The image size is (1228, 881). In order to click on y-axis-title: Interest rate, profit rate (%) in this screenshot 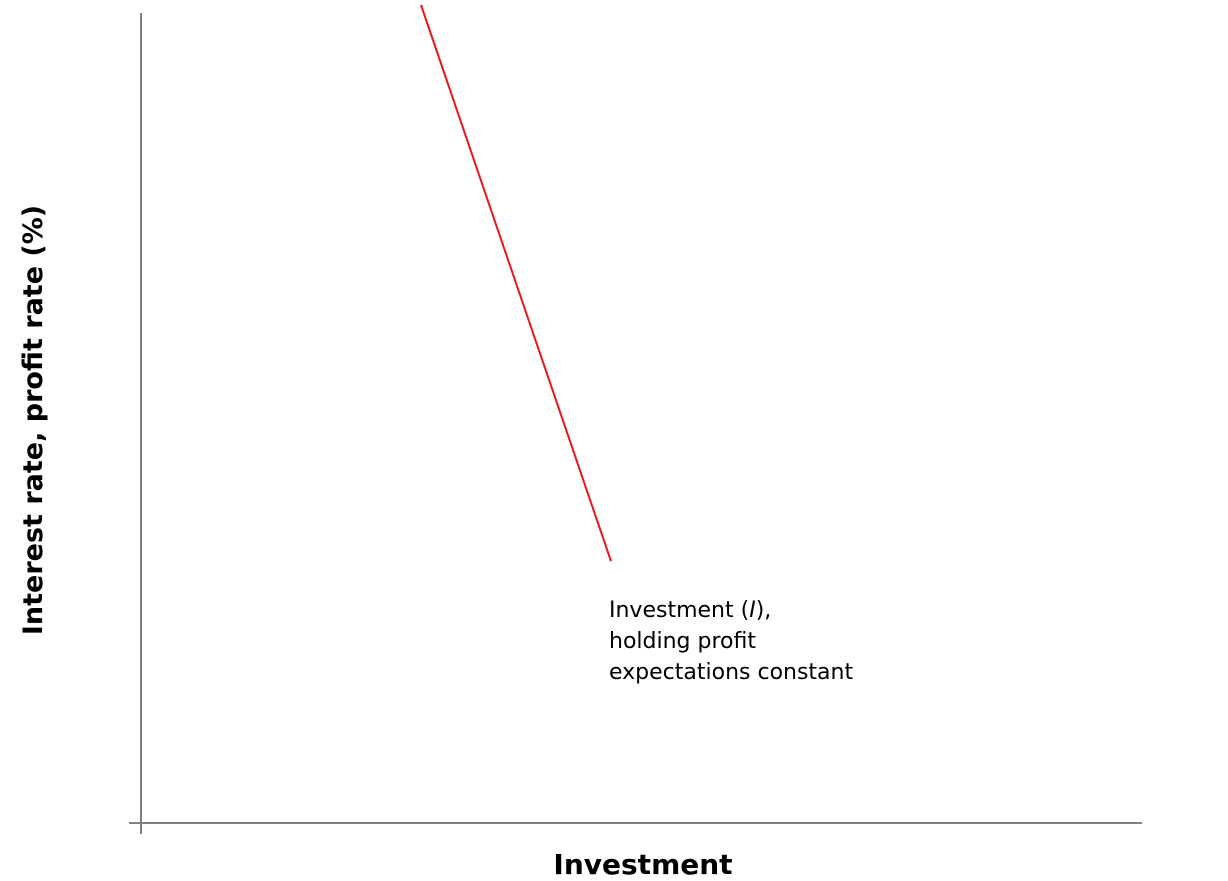, I will do `click(33, 420)`.